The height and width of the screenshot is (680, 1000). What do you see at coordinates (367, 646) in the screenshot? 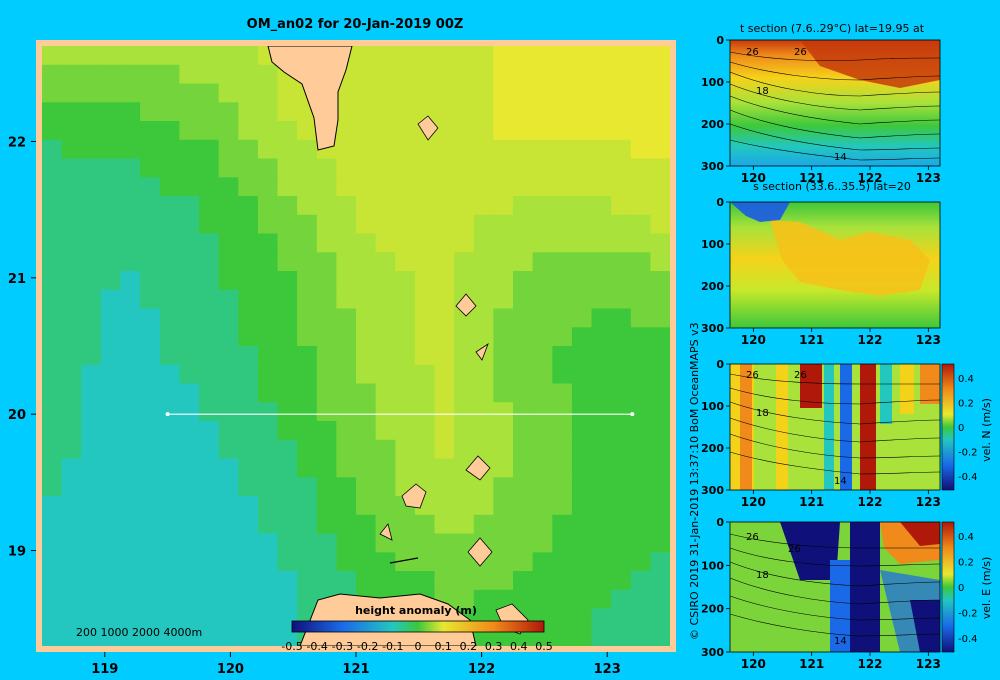
I see `colorbar-tick-label: -0.2` at bounding box center [367, 646].